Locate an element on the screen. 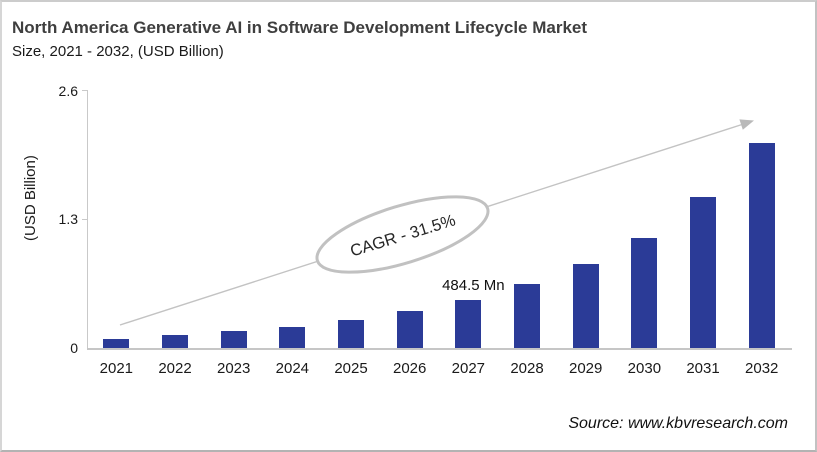 This screenshot has width=817, height=452. value-label-2027: 484.5 Mn is located at coordinates (473, 285).